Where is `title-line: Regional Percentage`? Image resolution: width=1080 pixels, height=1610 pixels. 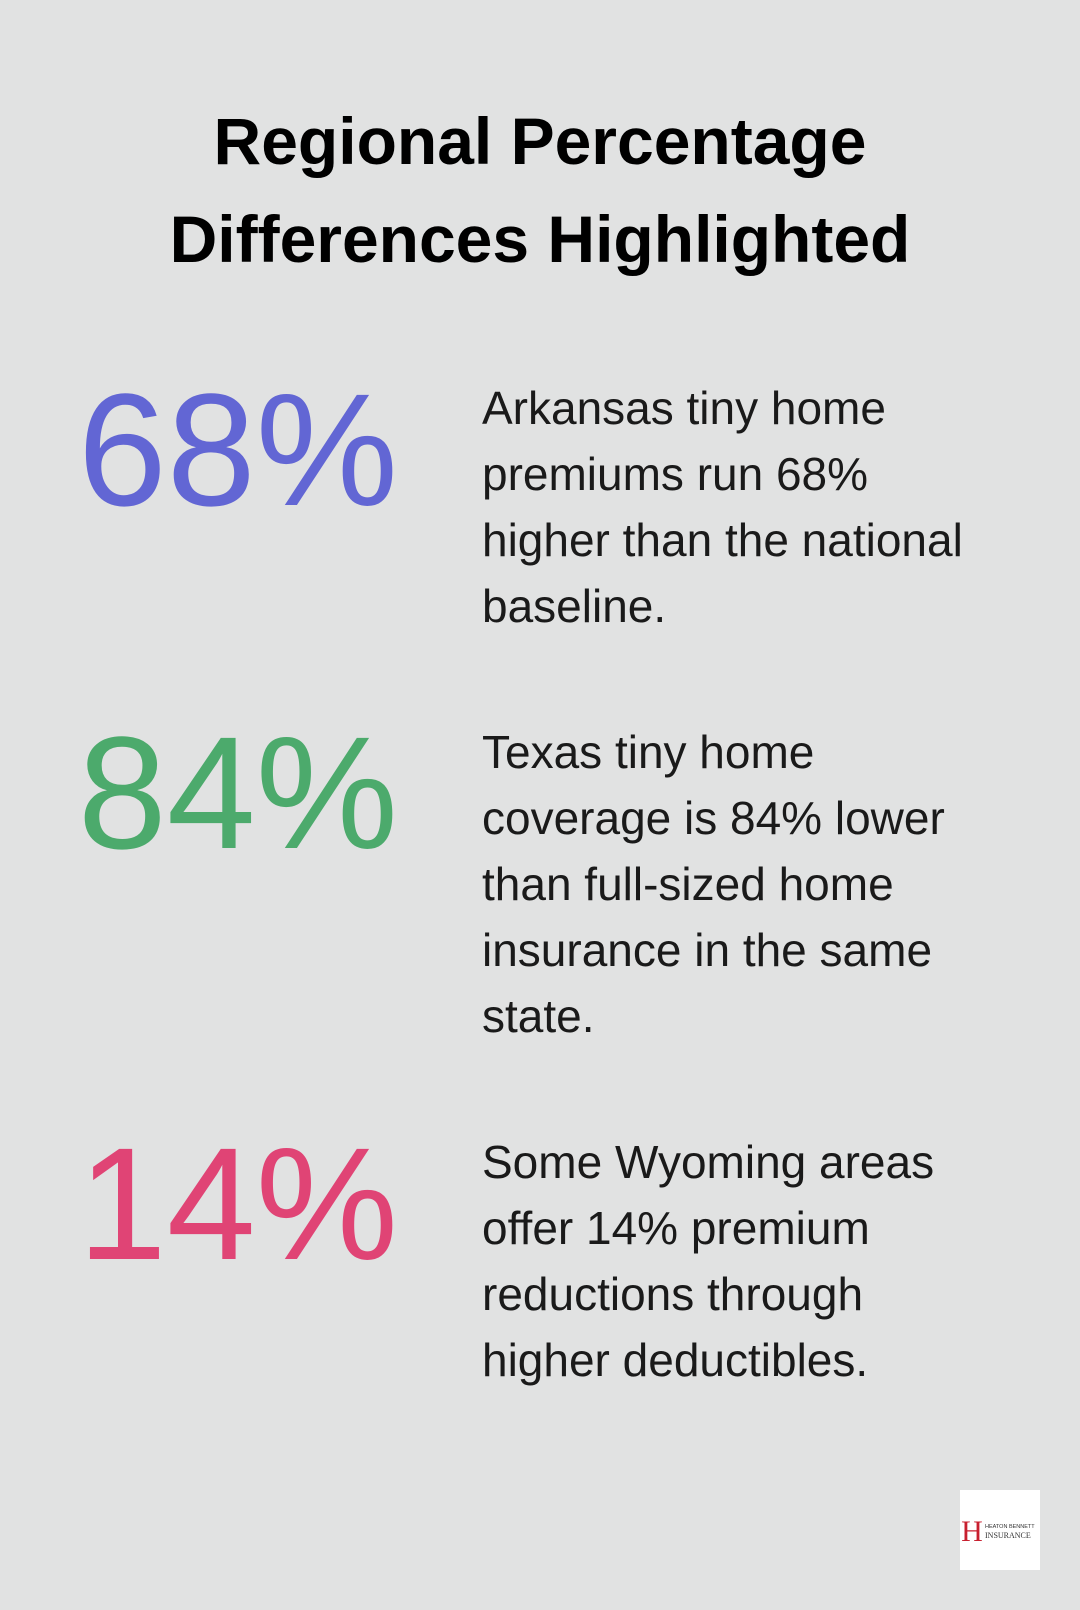
title-line: Regional Percentage is located at coordinates (540, 141).